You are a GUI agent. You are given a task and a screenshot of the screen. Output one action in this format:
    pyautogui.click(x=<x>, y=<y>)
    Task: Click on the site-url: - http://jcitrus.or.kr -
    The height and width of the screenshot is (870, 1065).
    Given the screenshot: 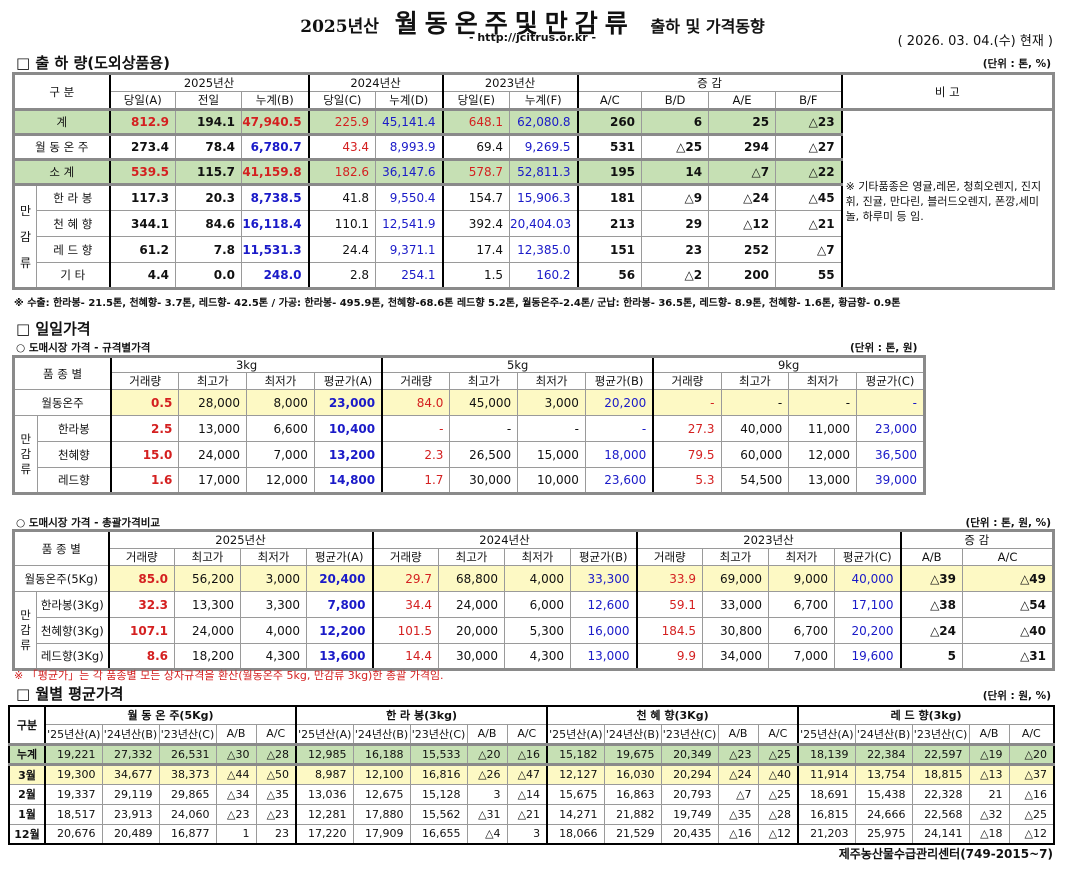 What is the action you would take?
    pyautogui.click(x=532, y=37)
    